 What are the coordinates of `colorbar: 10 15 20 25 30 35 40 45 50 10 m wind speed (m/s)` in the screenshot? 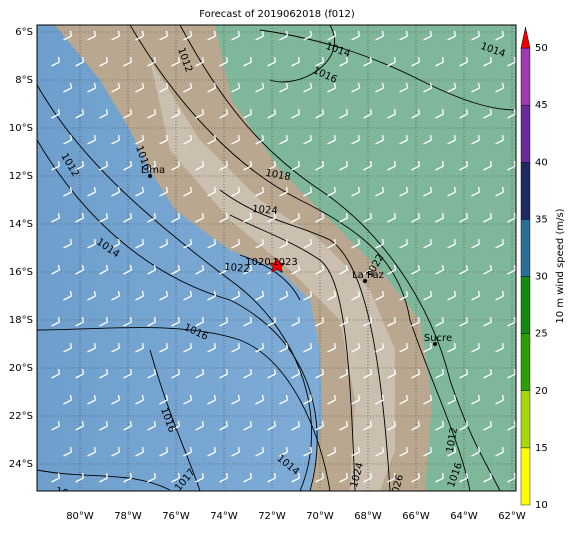 It's located at (543, 268).